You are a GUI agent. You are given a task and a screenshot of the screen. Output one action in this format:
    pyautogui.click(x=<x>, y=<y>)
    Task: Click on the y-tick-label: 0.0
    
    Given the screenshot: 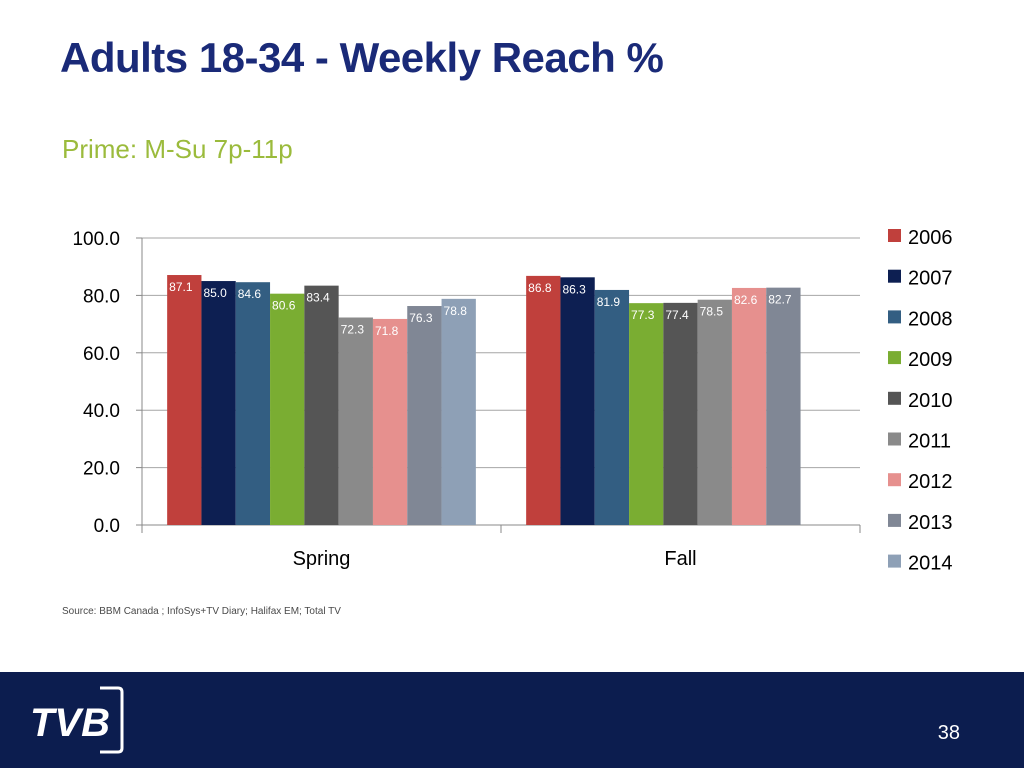 What is the action you would take?
    pyautogui.click(x=107, y=526)
    